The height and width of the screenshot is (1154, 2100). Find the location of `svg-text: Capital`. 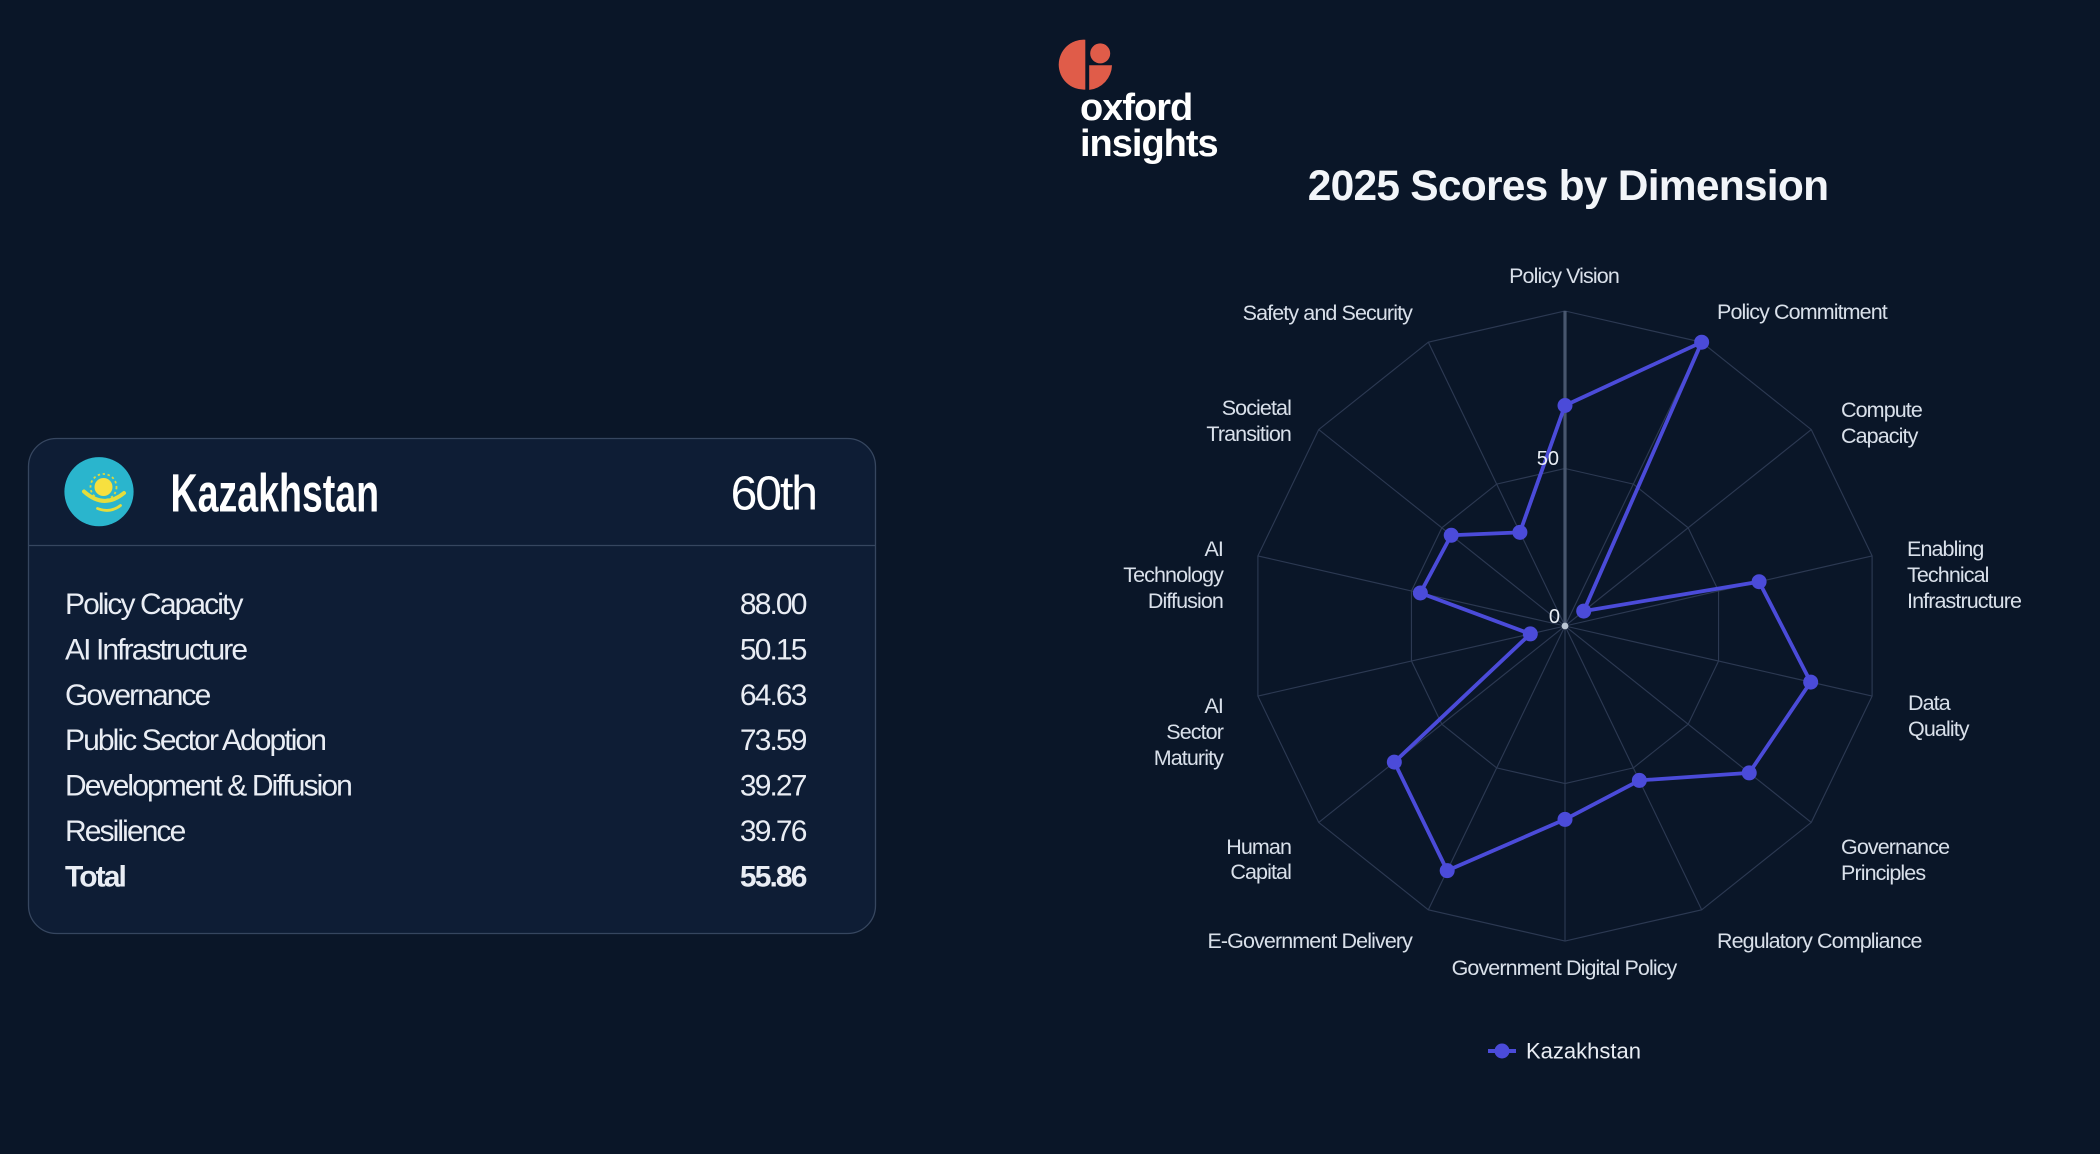

svg-text: Capital is located at coordinates (1260, 872).